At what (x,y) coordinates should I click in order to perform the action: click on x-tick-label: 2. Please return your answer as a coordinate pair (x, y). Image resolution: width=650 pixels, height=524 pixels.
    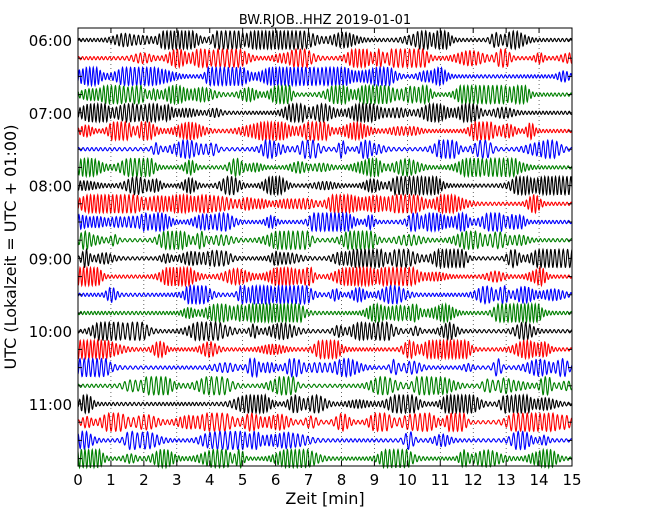
    Looking at the image, I should click on (144, 480).